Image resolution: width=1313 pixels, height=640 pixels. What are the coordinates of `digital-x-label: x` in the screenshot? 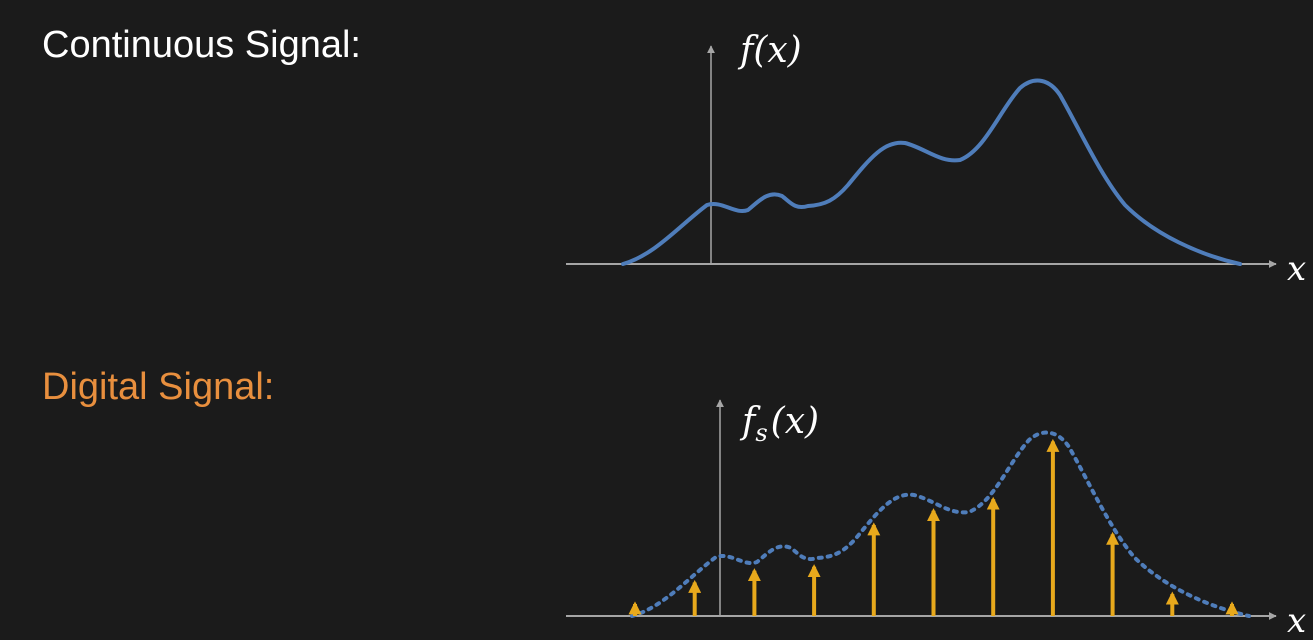 It's located at (1296, 620).